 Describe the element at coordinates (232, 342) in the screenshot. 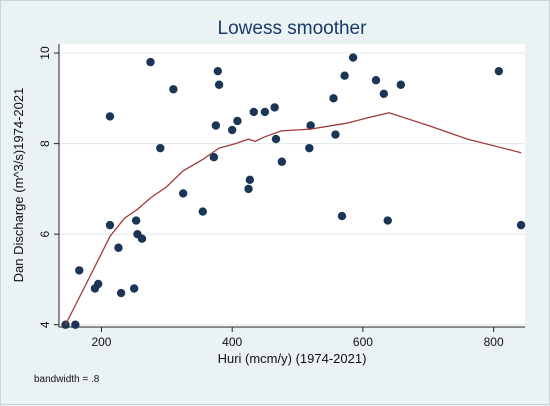

I see `x-tick-label: 400` at that location.